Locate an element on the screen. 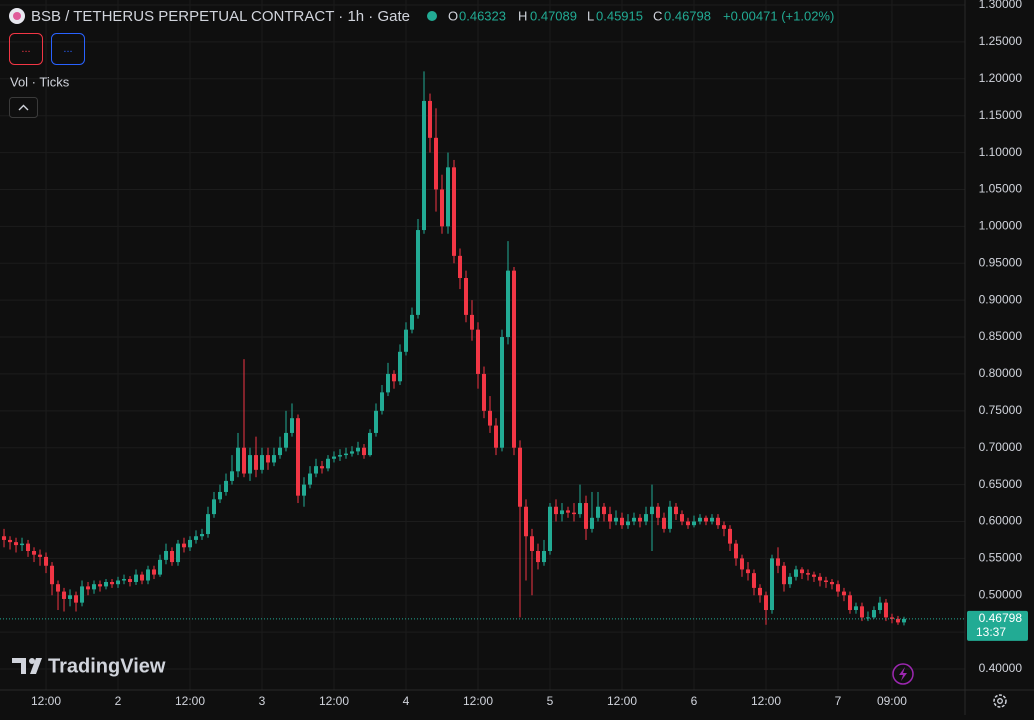 This screenshot has width=1034, height=720. ohlc-value: 0.45915 is located at coordinates (619, 15).